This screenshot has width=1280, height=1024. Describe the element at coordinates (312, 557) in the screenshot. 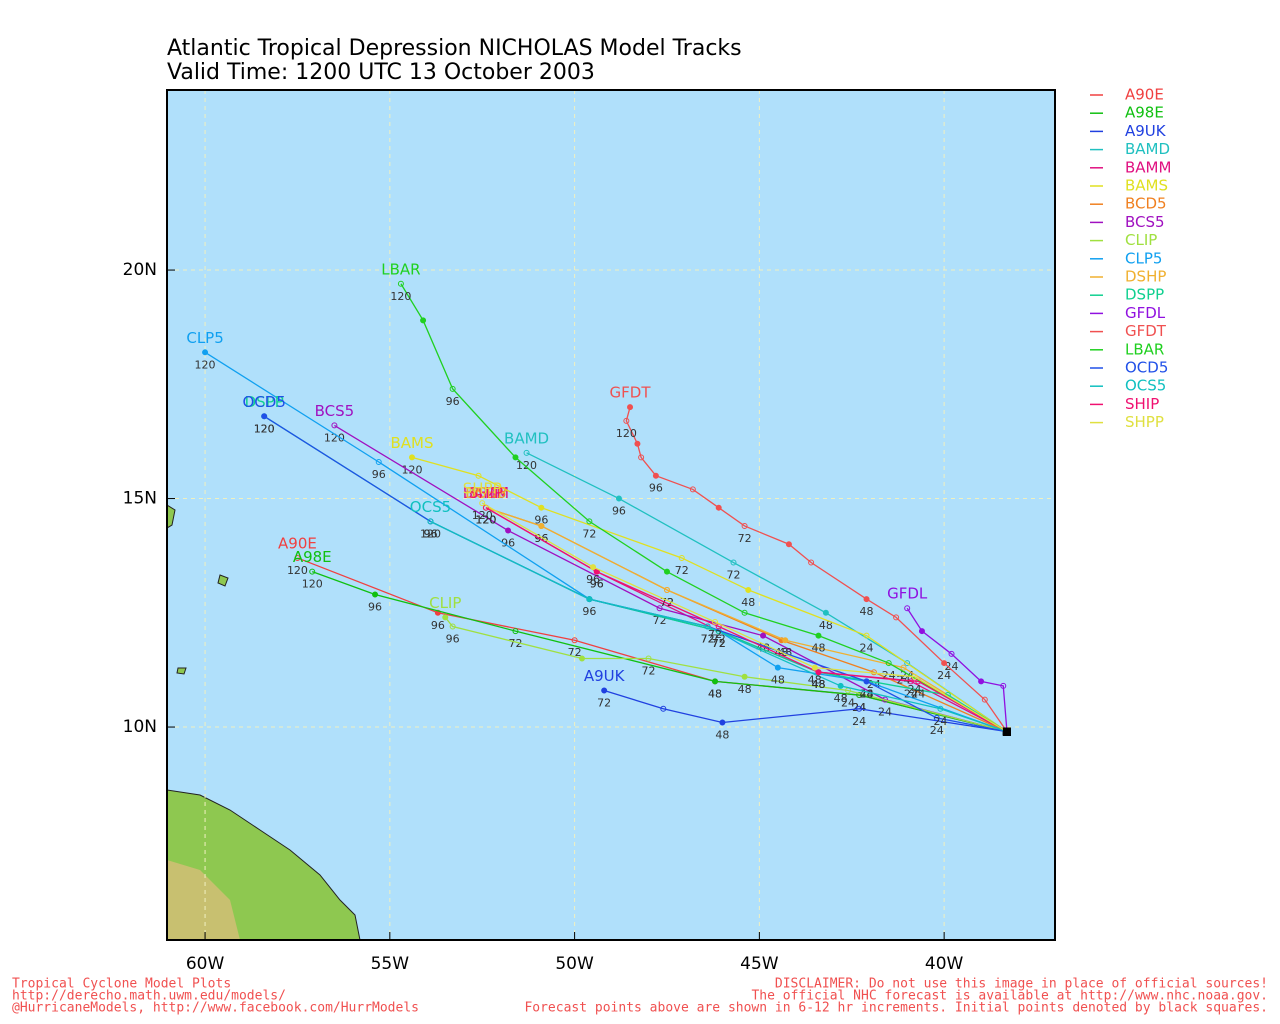

I see `track-name: A98E` at that location.